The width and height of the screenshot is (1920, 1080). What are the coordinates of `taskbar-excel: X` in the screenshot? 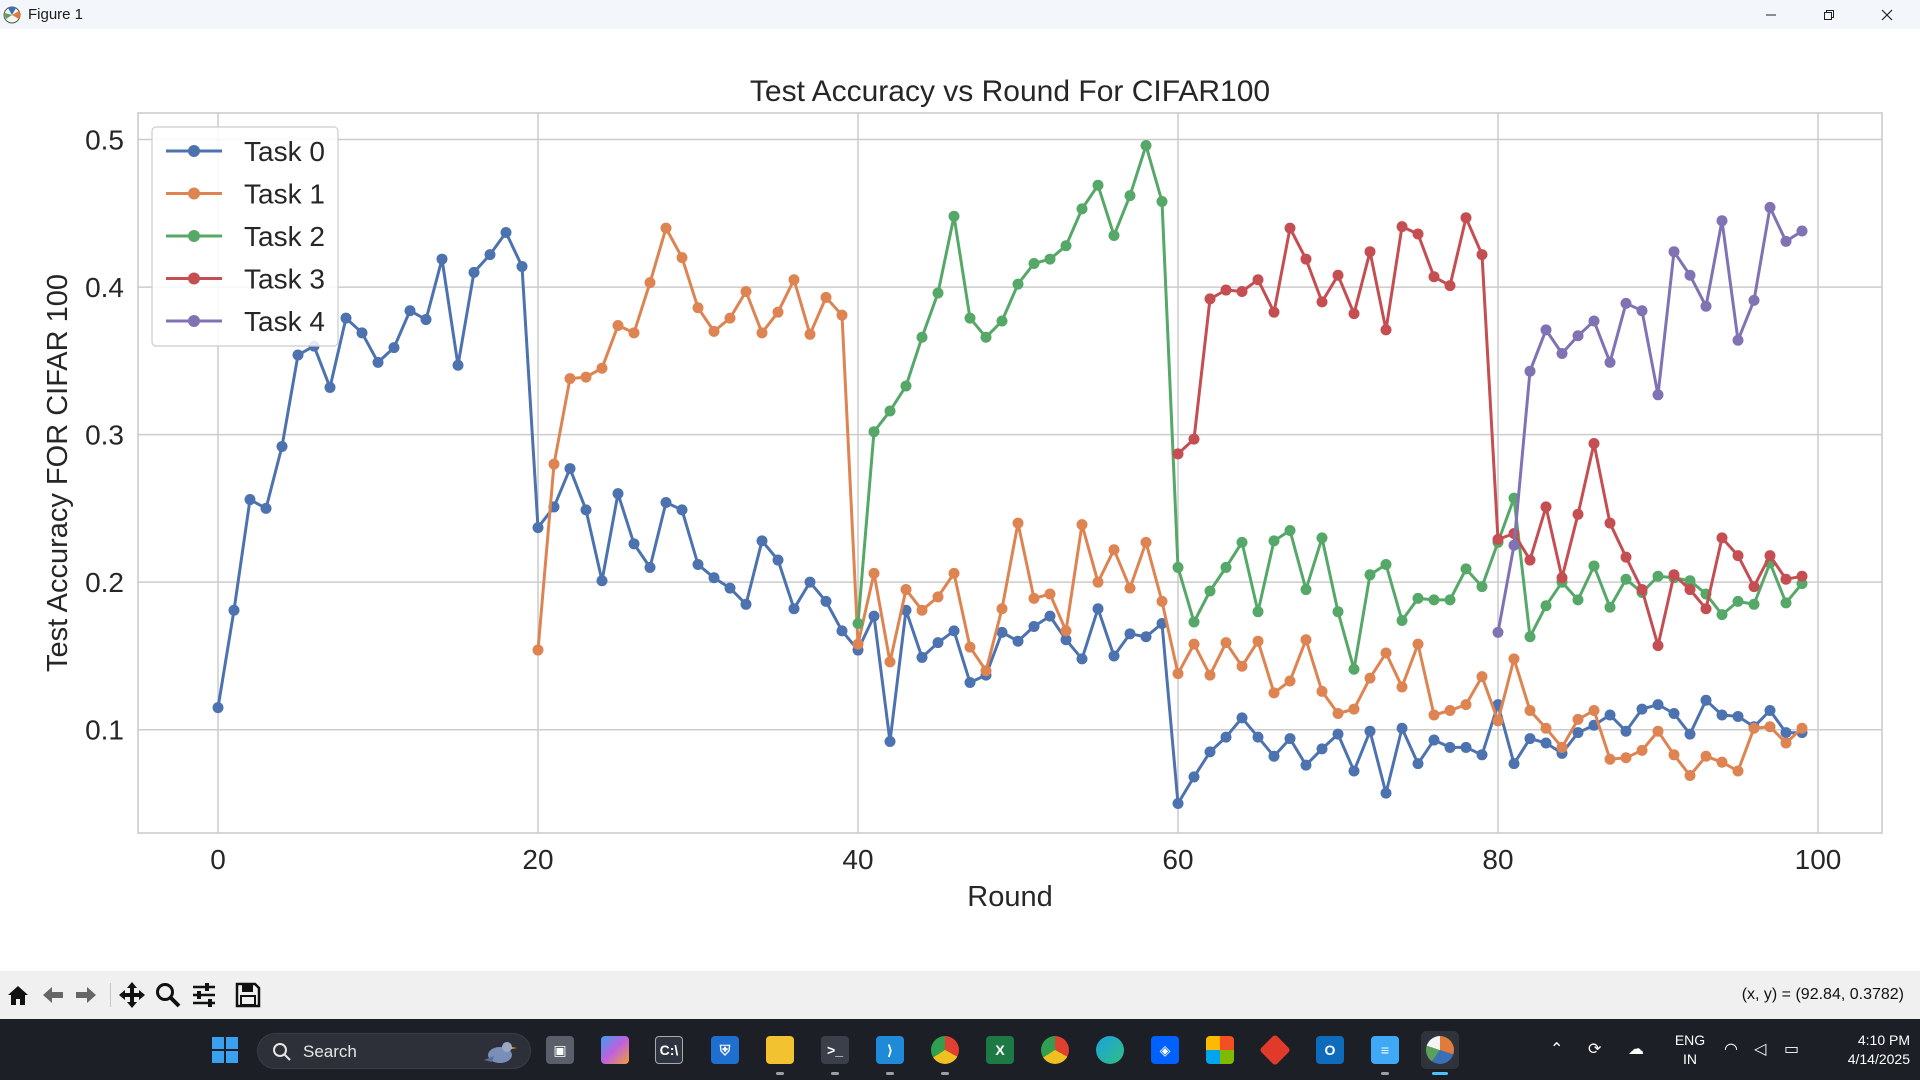 It's located at (1000, 1050).